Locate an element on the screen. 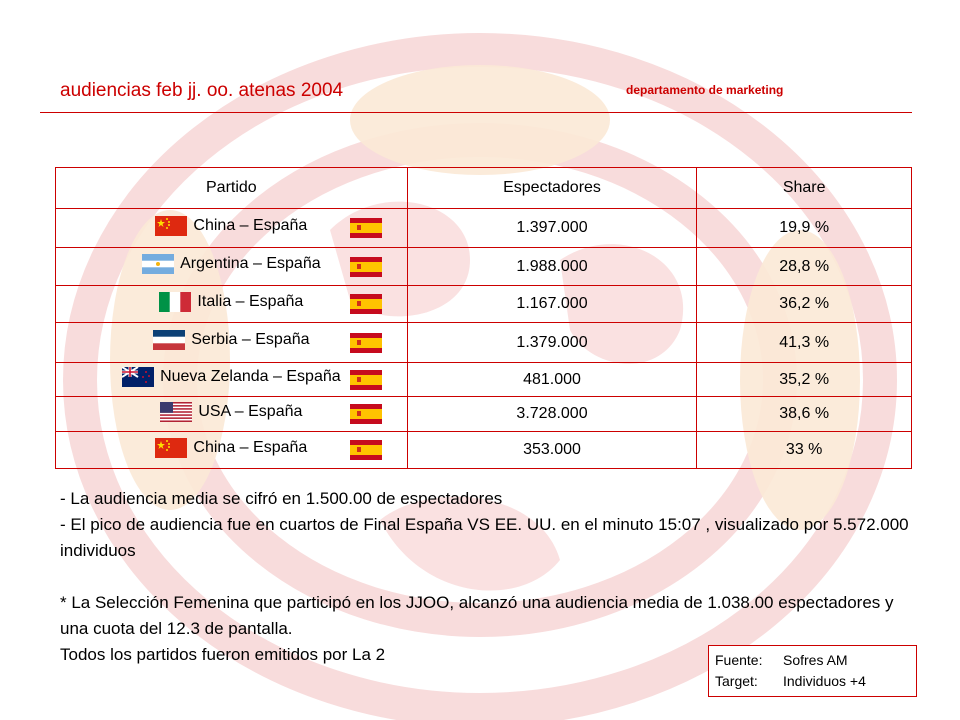  match-label-group: Nueva Zelanda – España is located at coordinates (231, 377).